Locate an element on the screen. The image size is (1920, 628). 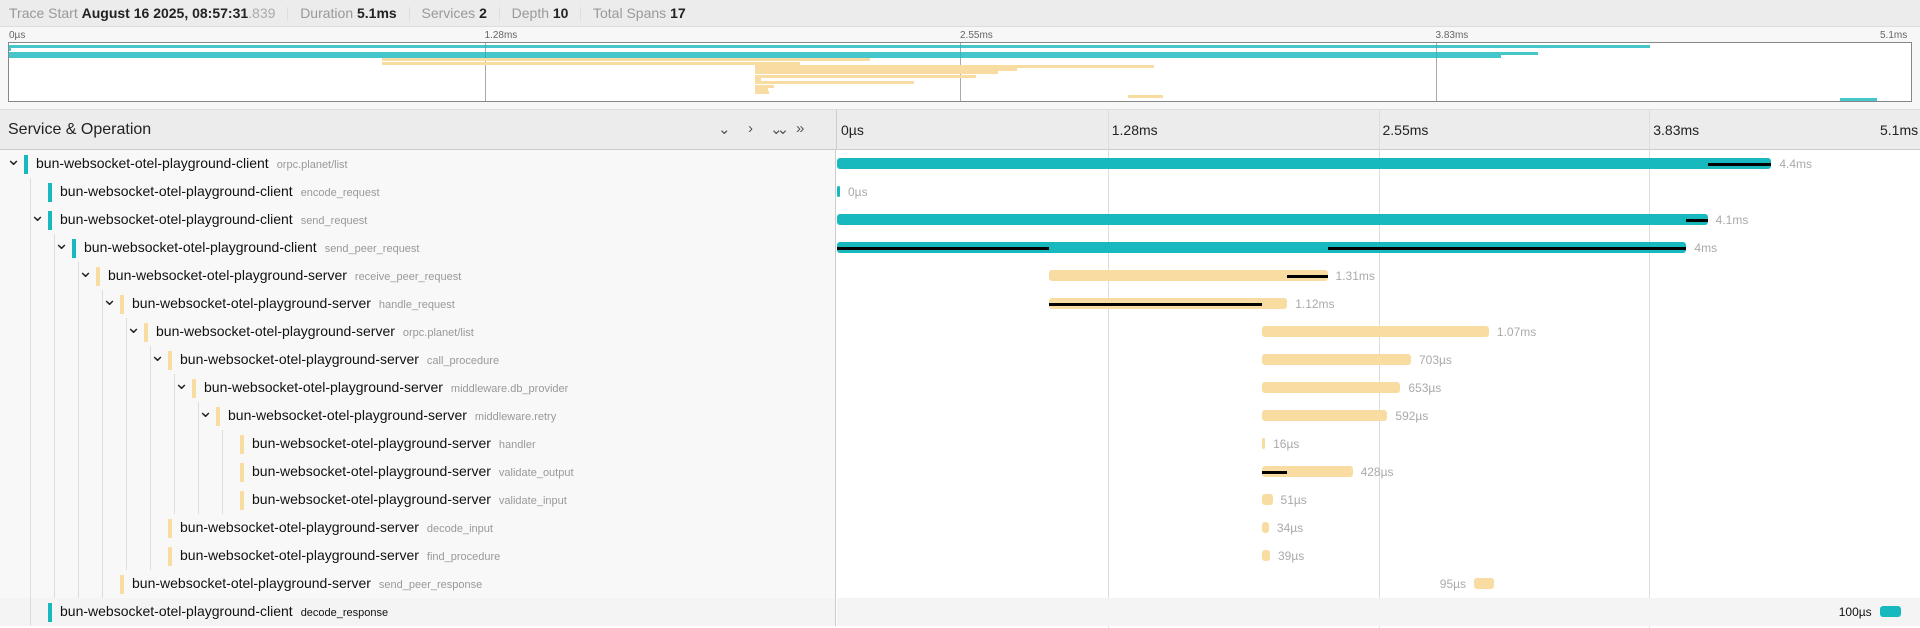
column-title: Service & Operation is located at coordinates (80, 129).